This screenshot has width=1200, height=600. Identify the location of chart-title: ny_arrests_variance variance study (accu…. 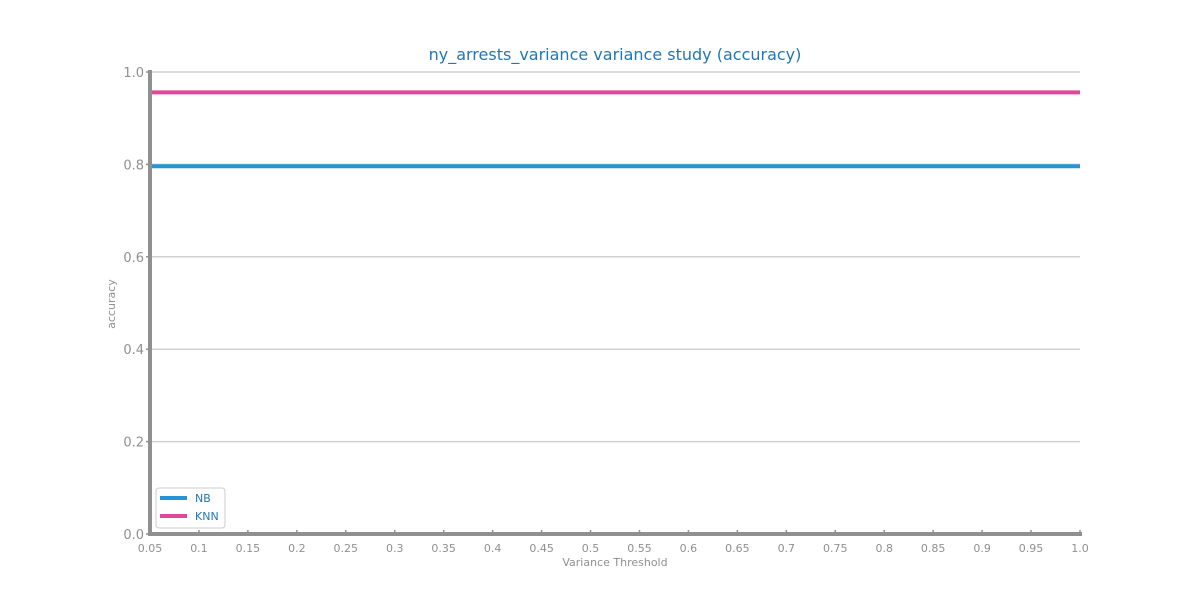
(615, 55).